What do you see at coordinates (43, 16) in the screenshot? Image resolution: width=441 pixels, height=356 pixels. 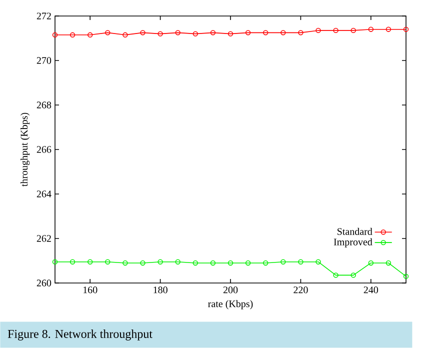 I see `y-tick-label: 272` at bounding box center [43, 16].